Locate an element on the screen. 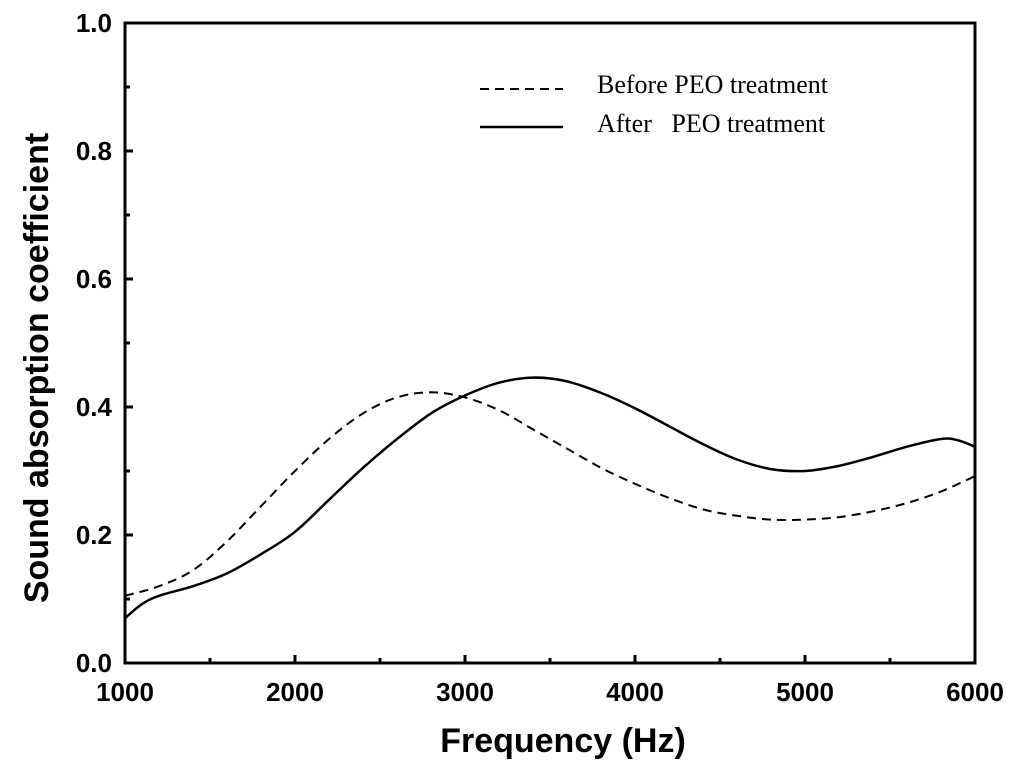  x-axis-ticks is located at coordinates (550, 659).